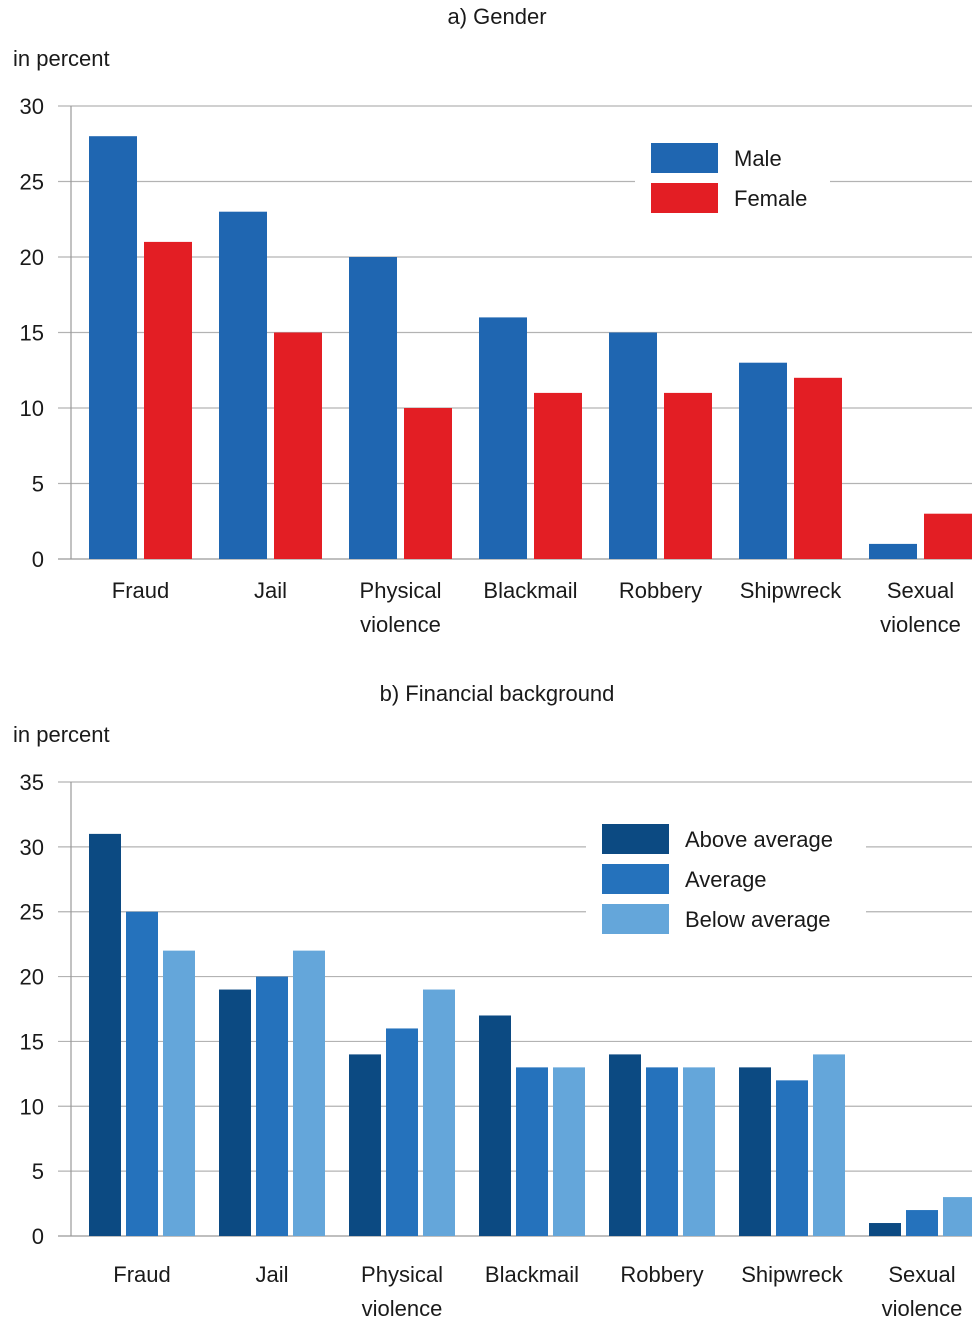 The height and width of the screenshot is (1321, 972). What do you see at coordinates (271, 1274) in the screenshot?
I see `chart2-x-tick-label: Jail` at bounding box center [271, 1274].